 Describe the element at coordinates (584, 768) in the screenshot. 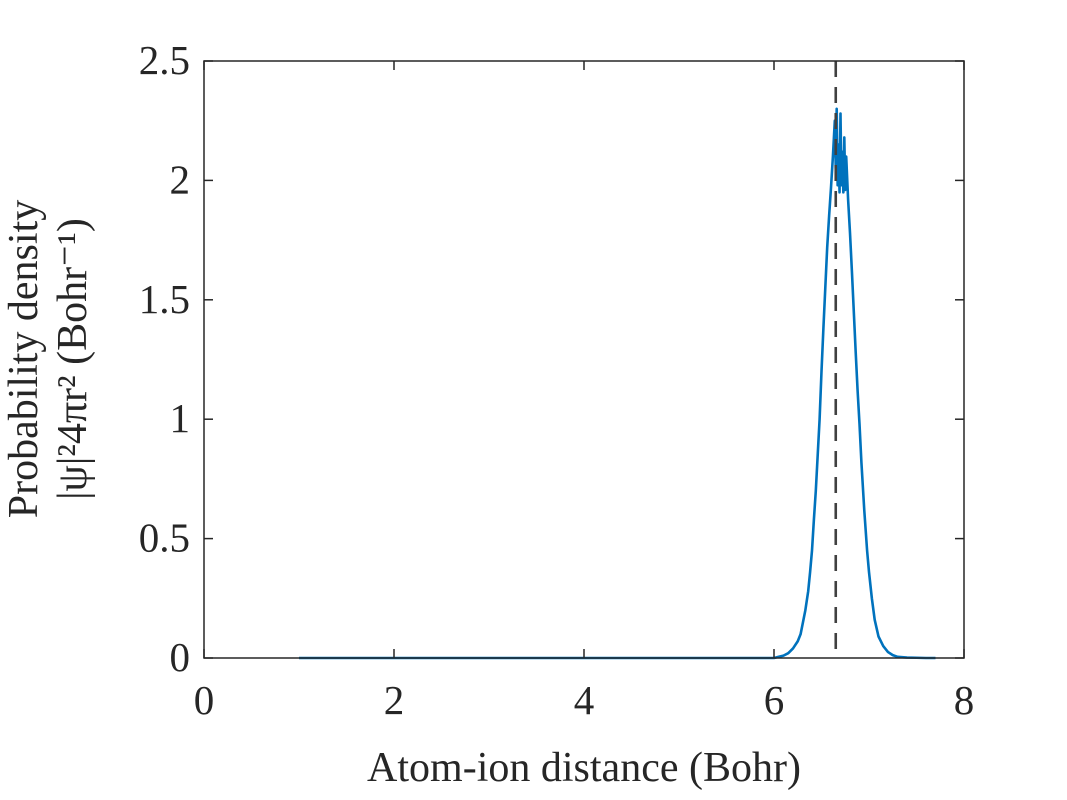

I see `x-axis-label: Atom-ion distance (Bohr)` at that location.